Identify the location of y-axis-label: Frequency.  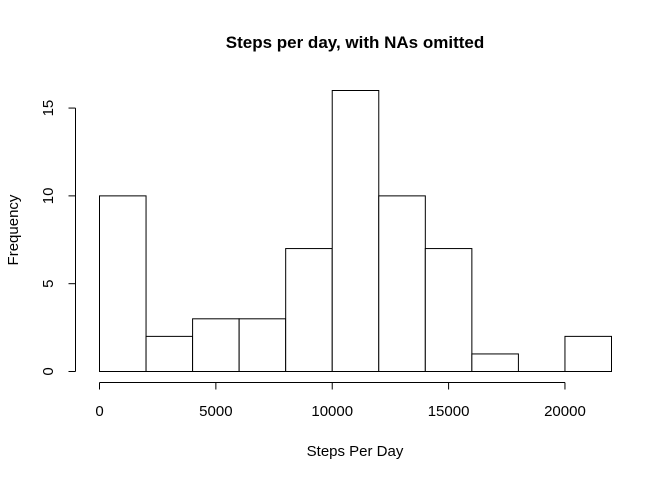
(13, 229).